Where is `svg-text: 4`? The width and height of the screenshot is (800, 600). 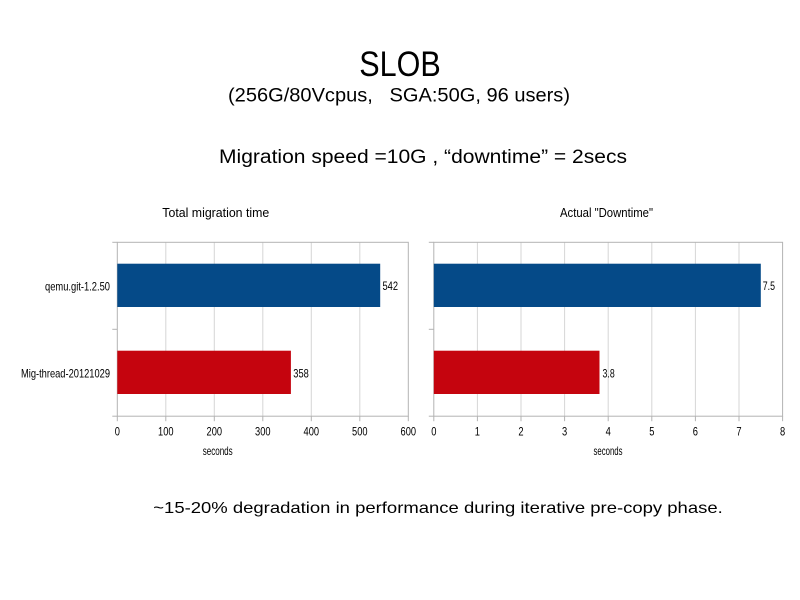 svg-text: 4 is located at coordinates (608, 432).